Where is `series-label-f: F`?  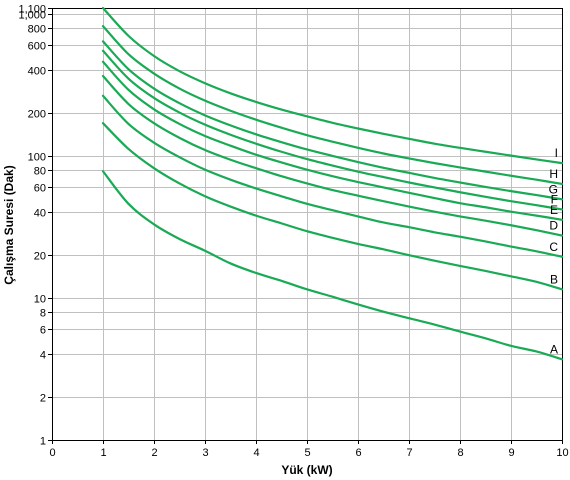 series-label-f: F is located at coordinates (554, 199).